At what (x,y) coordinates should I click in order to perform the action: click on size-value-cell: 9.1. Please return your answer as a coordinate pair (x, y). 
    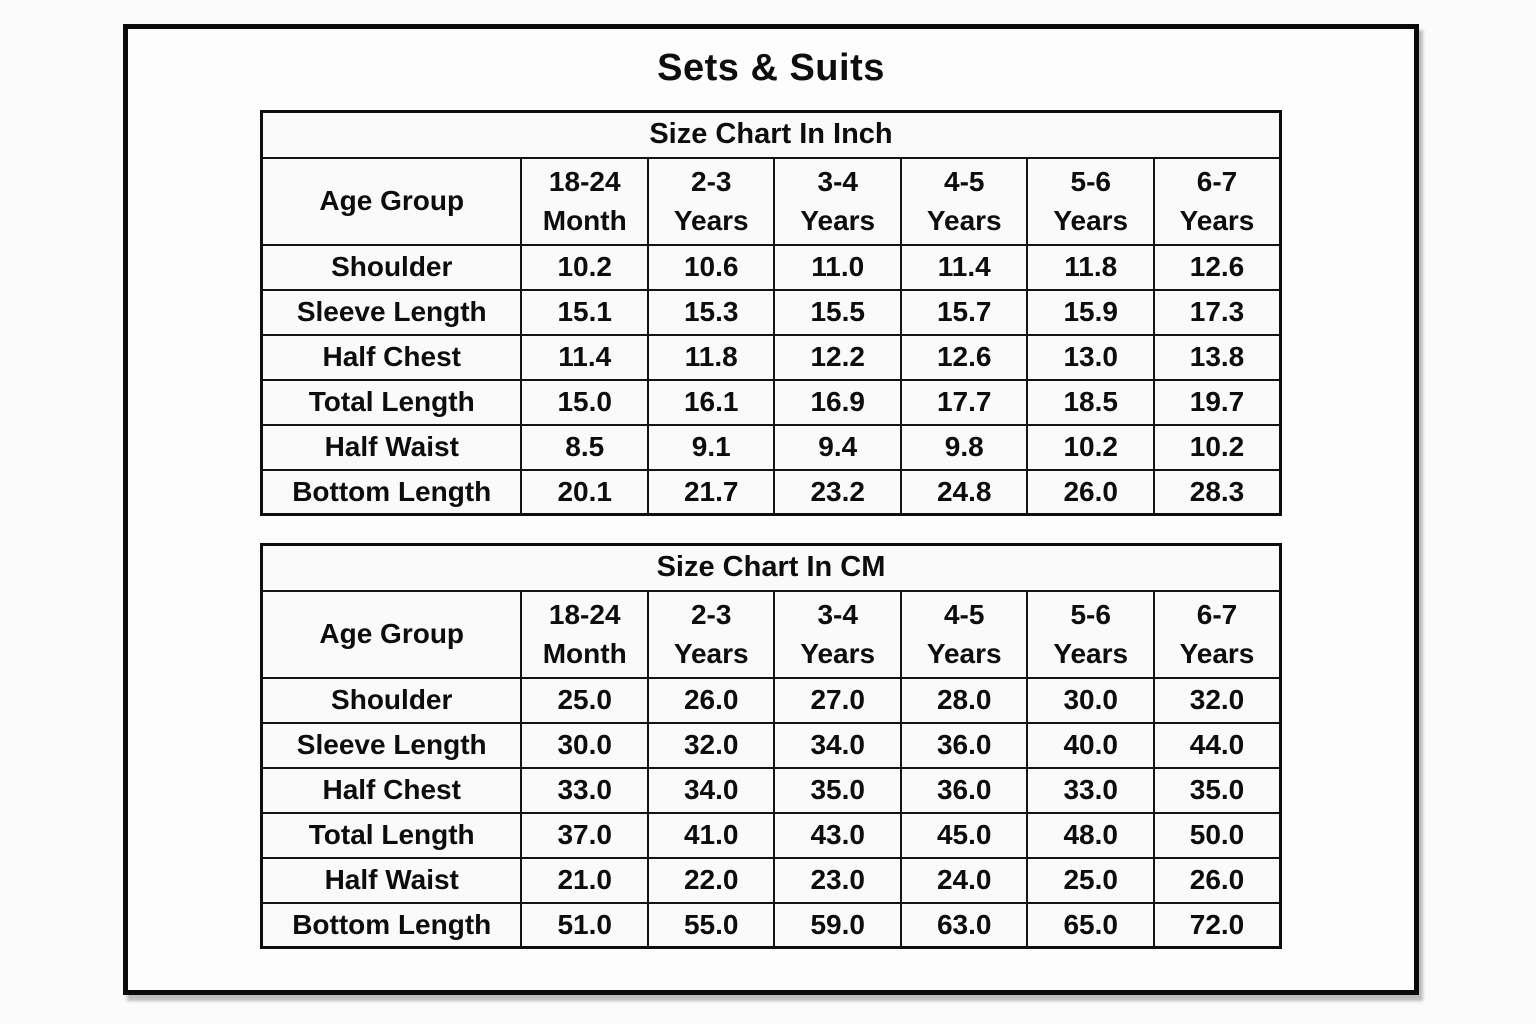
    Looking at the image, I should click on (711, 447).